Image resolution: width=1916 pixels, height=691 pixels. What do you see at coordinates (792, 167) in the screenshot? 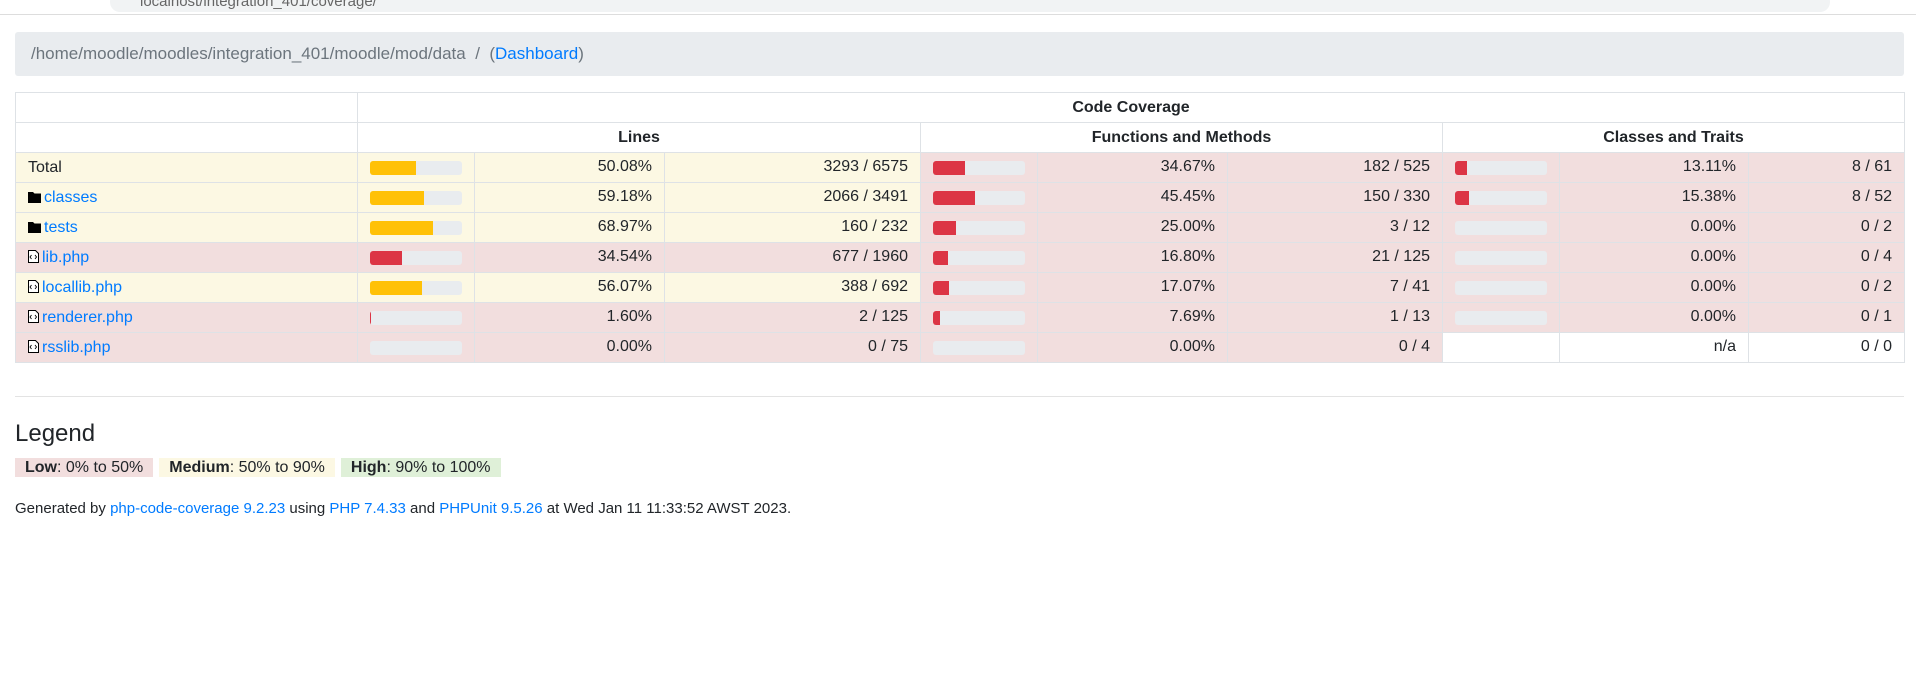
I see `ratio-cell: 3293 / 6575` at bounding box center [792, 167].